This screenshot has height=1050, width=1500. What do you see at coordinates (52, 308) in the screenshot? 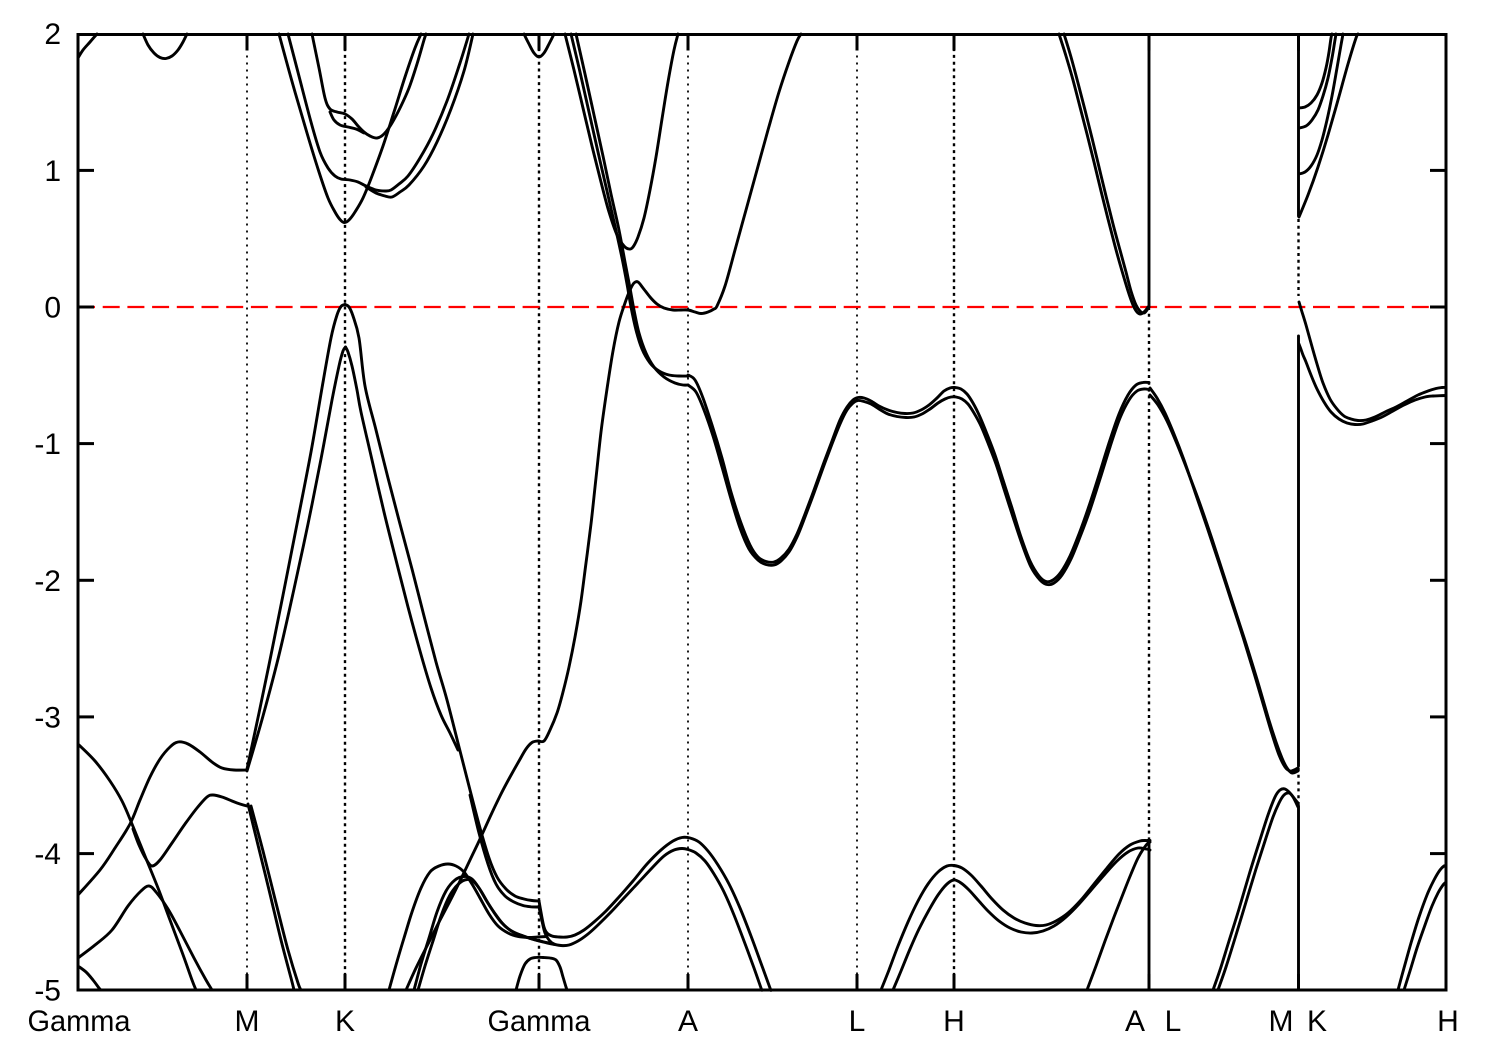
I see `svg-text: 0` at bounding box center [52, 308].